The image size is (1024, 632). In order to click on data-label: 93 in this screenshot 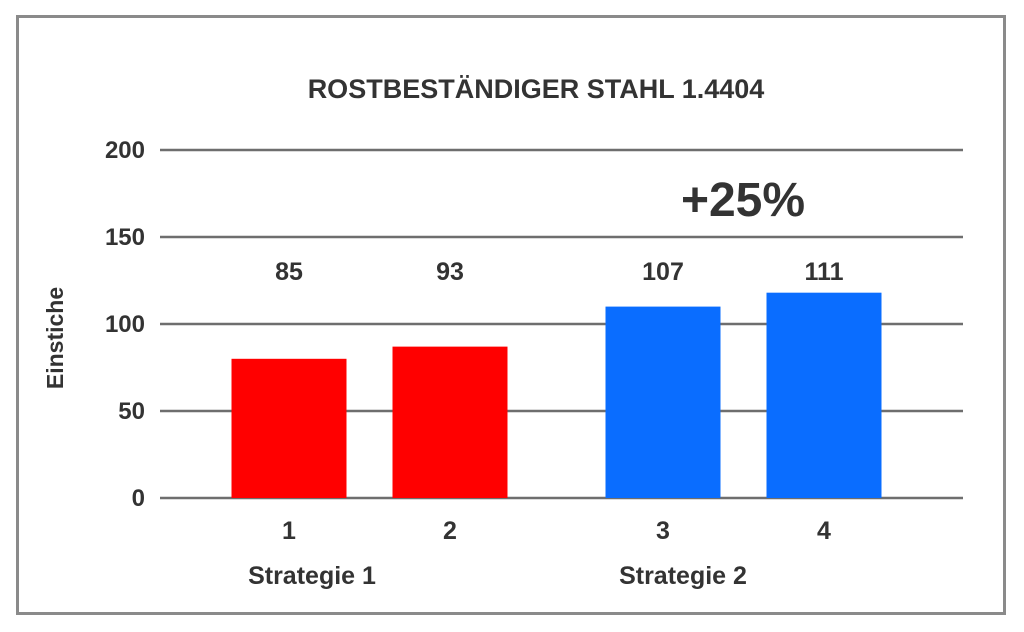, I will do `click(450, 272)`.